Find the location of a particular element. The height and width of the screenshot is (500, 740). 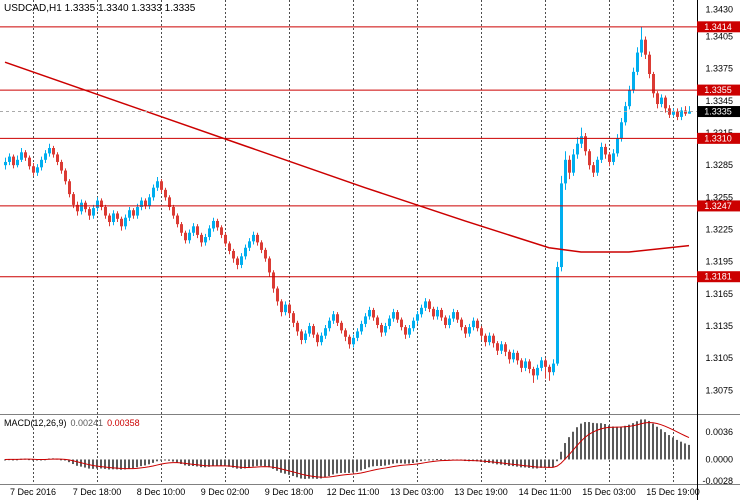

price-axis-label: 1.3225 is located at coordinates (719, 230).